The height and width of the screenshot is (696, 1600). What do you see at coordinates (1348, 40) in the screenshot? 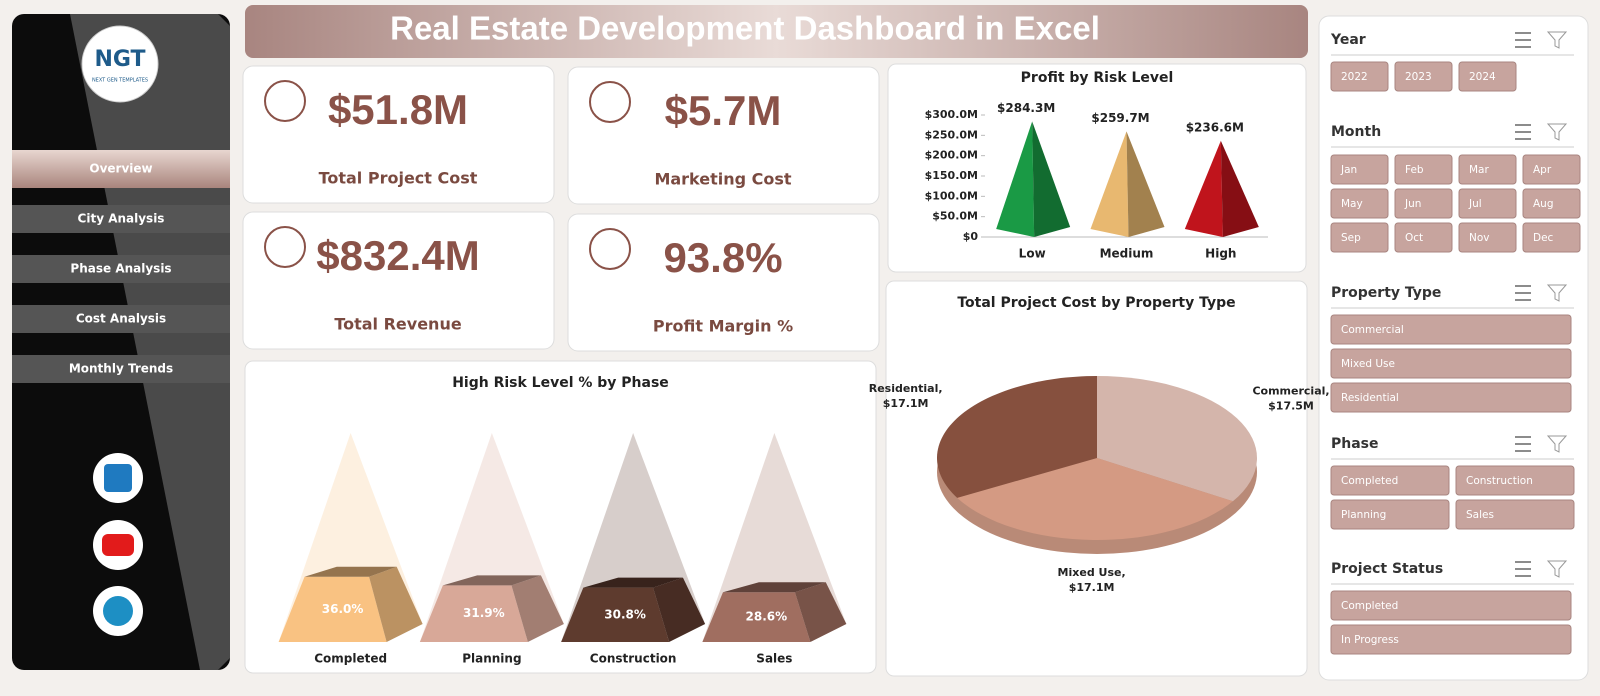
I see `slicer-title: Year` at bounding box center [1348, 40].